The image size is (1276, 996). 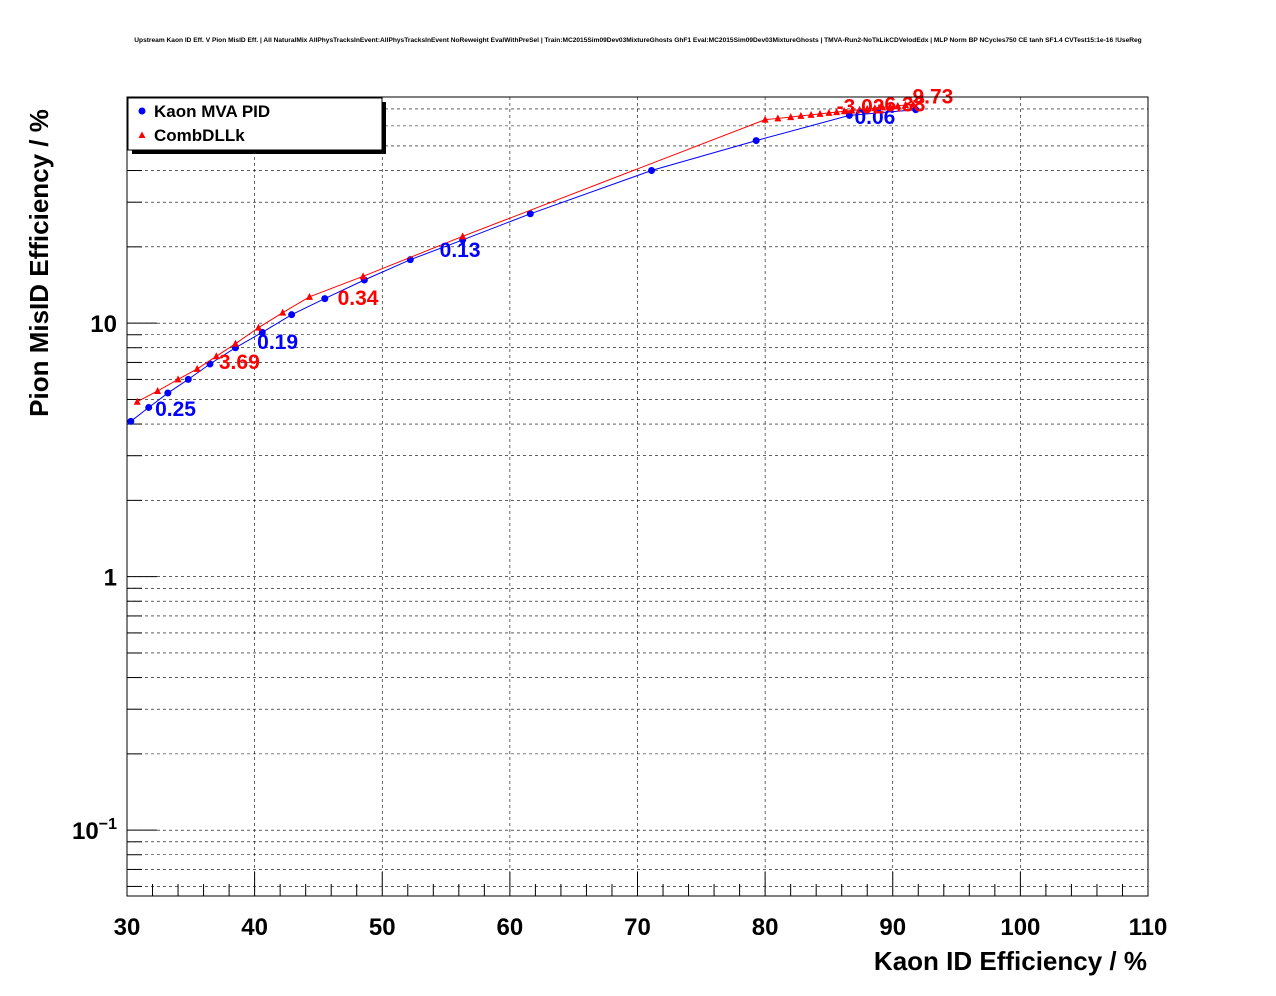 I want to click on x-tick-label: 90, so click(x=892, y=927).